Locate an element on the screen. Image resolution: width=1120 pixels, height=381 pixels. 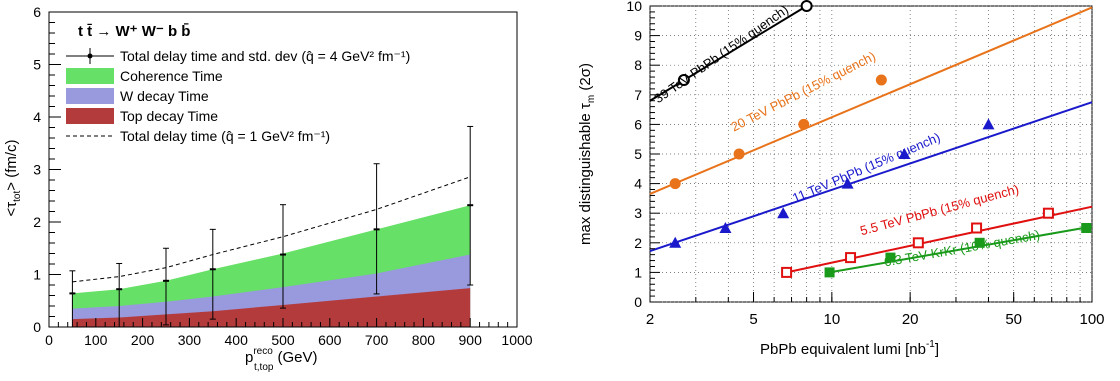
x-tick-label: 300 is located at coordinates (190, 340).